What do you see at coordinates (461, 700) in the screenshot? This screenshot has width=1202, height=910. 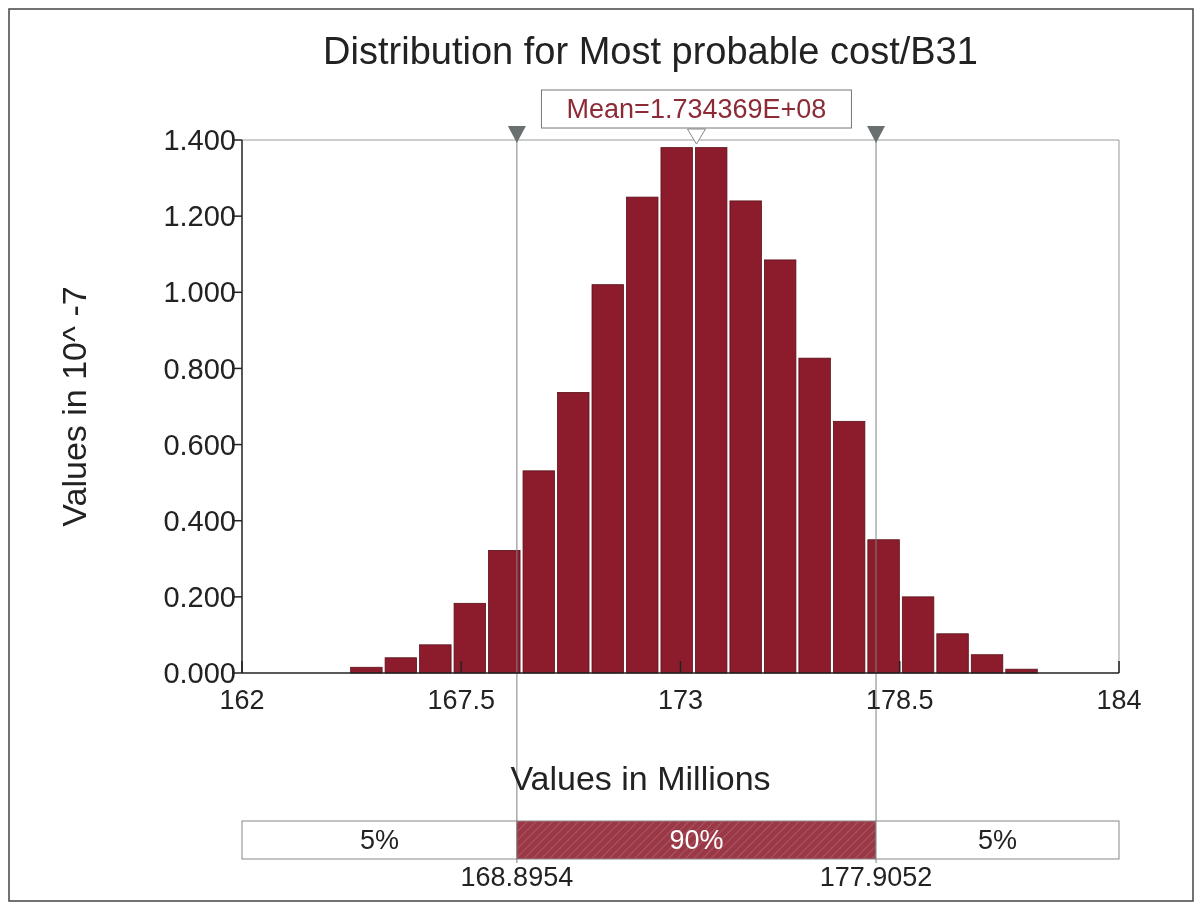 I see `x-tick-label: 167.5` at bounding box center [461, 700].